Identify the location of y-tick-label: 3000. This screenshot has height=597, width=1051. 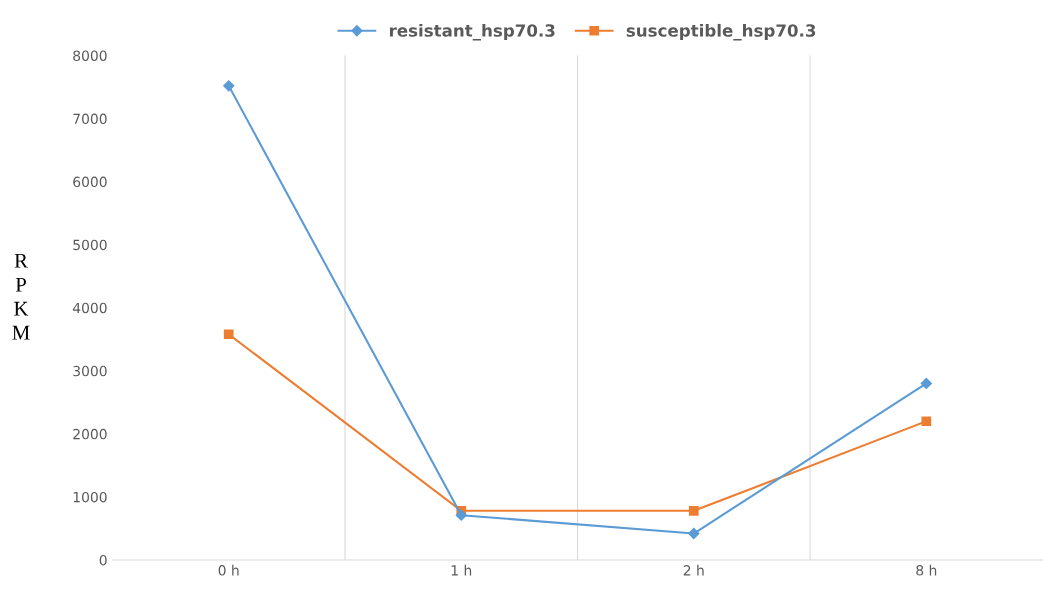
(90, 371).